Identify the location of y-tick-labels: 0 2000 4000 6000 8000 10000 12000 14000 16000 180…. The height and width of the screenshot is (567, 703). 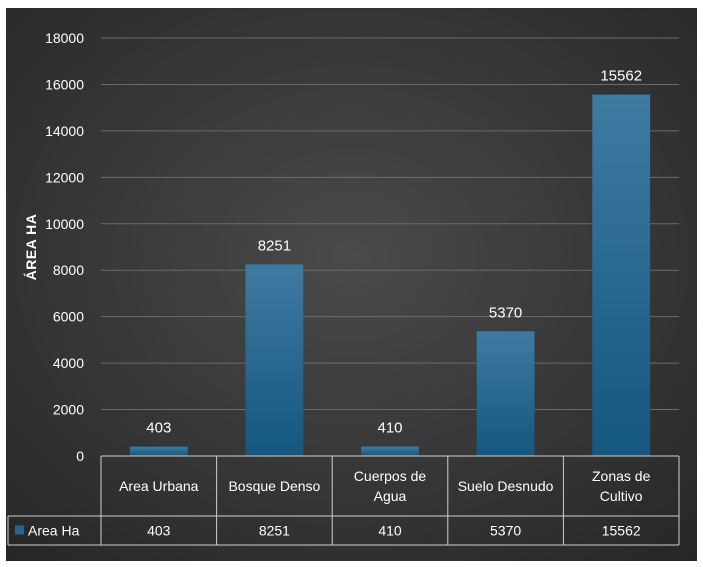
(64, 247).